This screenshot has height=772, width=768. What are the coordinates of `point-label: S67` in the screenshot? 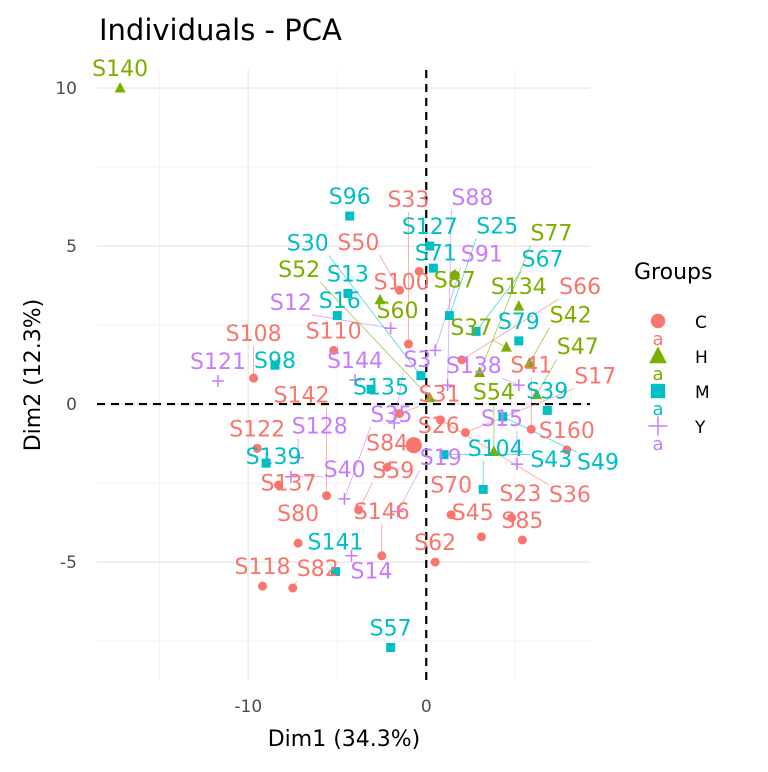 It's located at (543, 259).